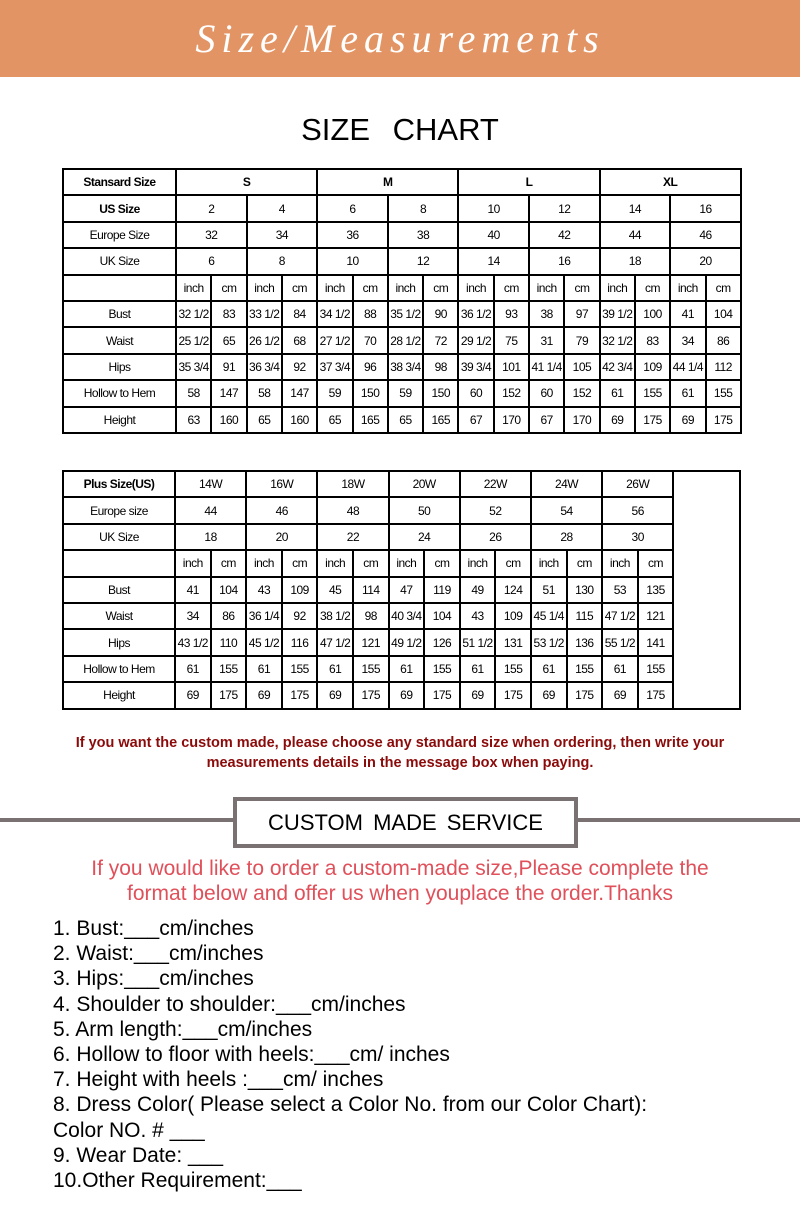 This screenshot has width=800, height=1228. I want to click on table-cell: 48, so click(353, 510).